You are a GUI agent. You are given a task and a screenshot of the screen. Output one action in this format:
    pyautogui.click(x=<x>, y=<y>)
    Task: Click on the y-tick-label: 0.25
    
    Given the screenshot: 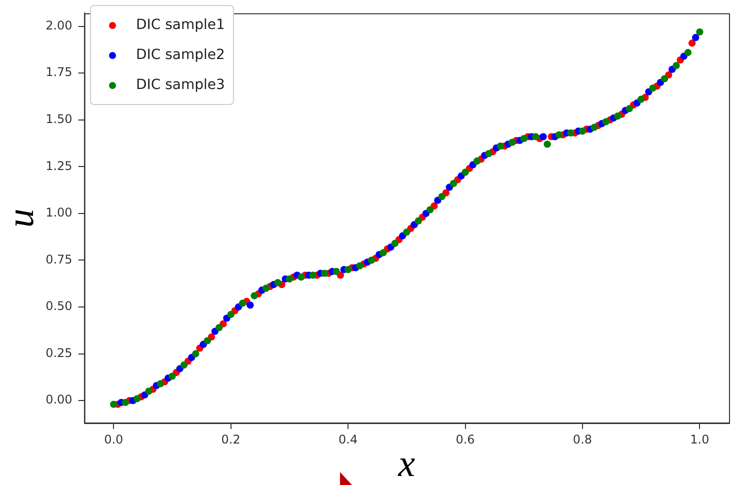 What is the action you would take?
    pyautogui.click(x=59, y=353)
    